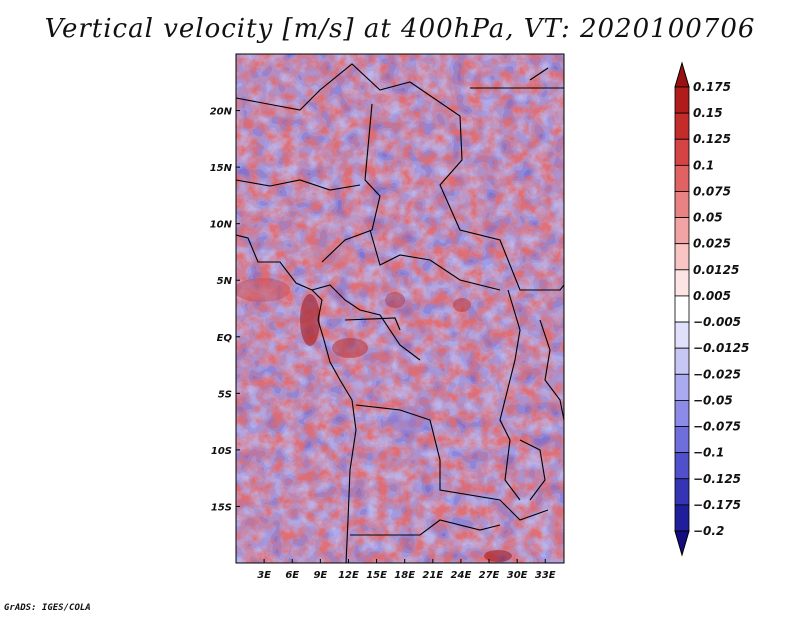 The width and height of the screenshot is (800, 618). What do you see at coordinates (221, 451) in the screenshot?
I see `y-tick-label: 10S` at bounding box center [221, 451].